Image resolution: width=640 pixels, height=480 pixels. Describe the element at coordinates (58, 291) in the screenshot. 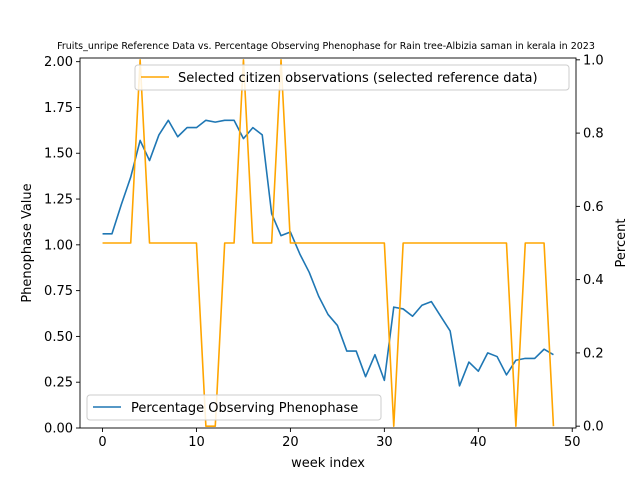

I see `y-left-tick-label: 0.75` at that location.